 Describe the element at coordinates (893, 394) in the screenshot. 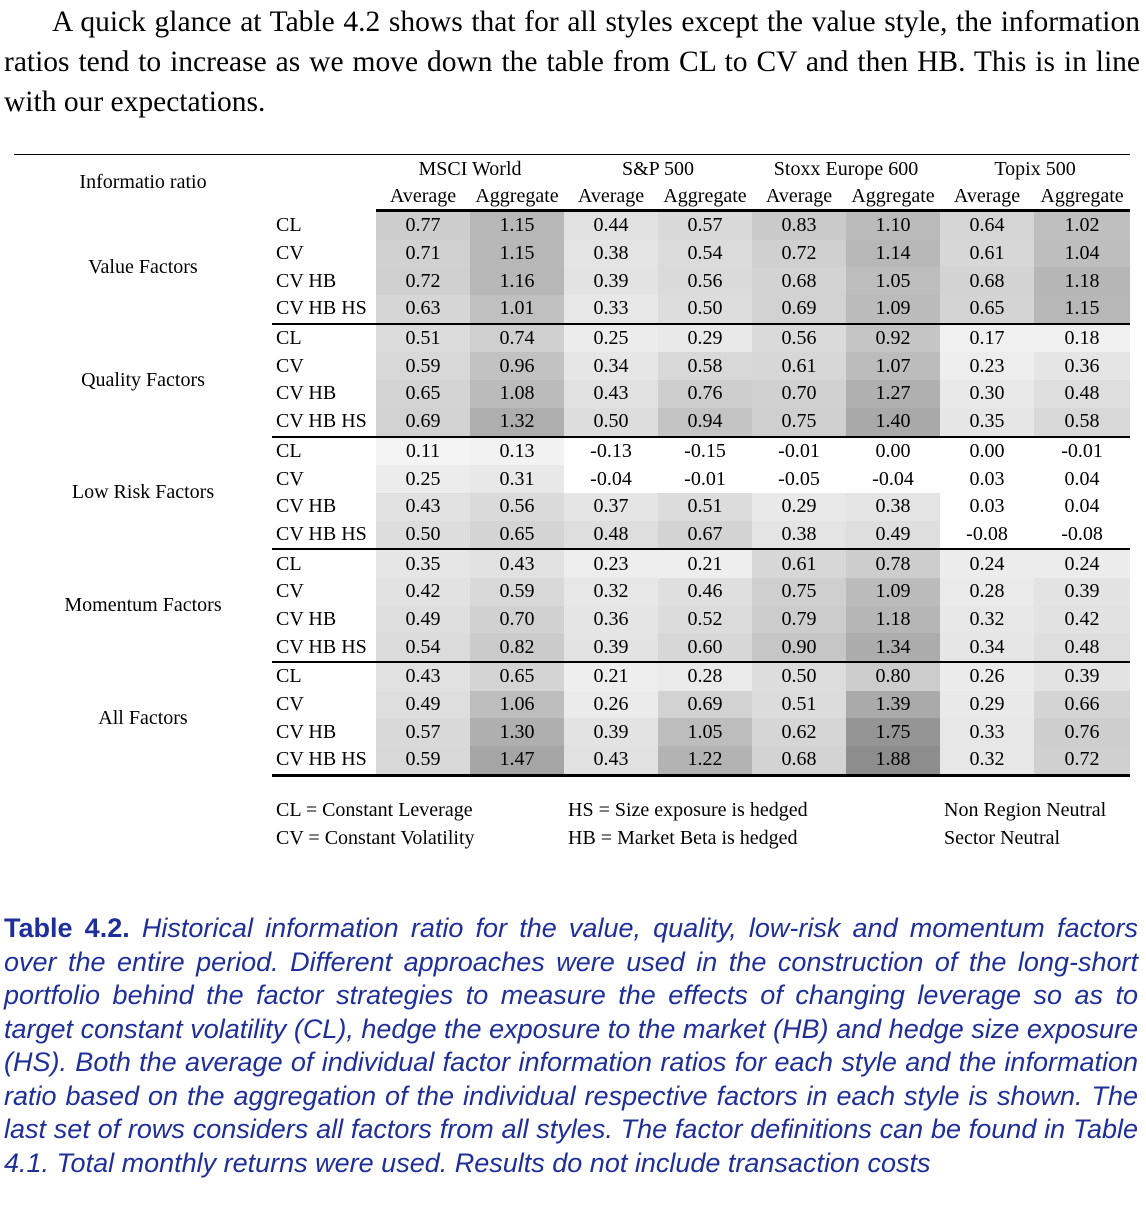

I see `value-cell: 1.27` at that location.